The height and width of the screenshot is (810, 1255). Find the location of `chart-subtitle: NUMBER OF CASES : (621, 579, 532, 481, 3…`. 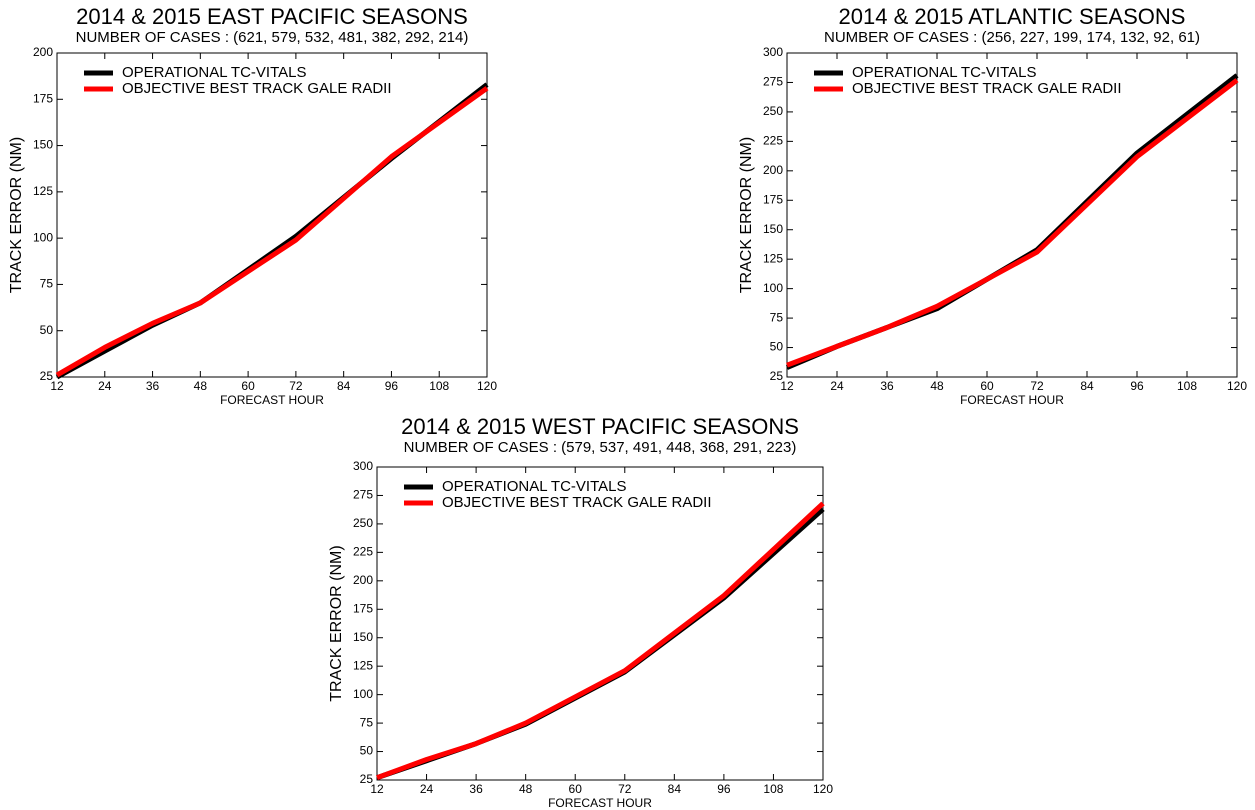

chart-subtitle: NUMBER OF CASES : (621, 579, 532, 481, 3… is located at coordinates (272, 37).